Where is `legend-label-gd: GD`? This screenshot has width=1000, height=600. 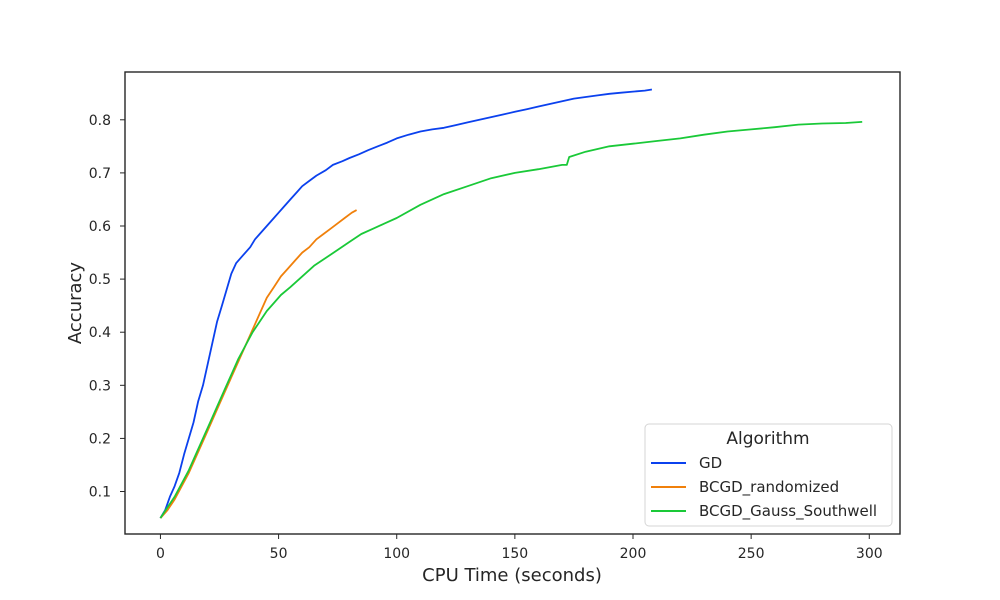 legend-label-gd: GD is located at coordinates (710, 463).